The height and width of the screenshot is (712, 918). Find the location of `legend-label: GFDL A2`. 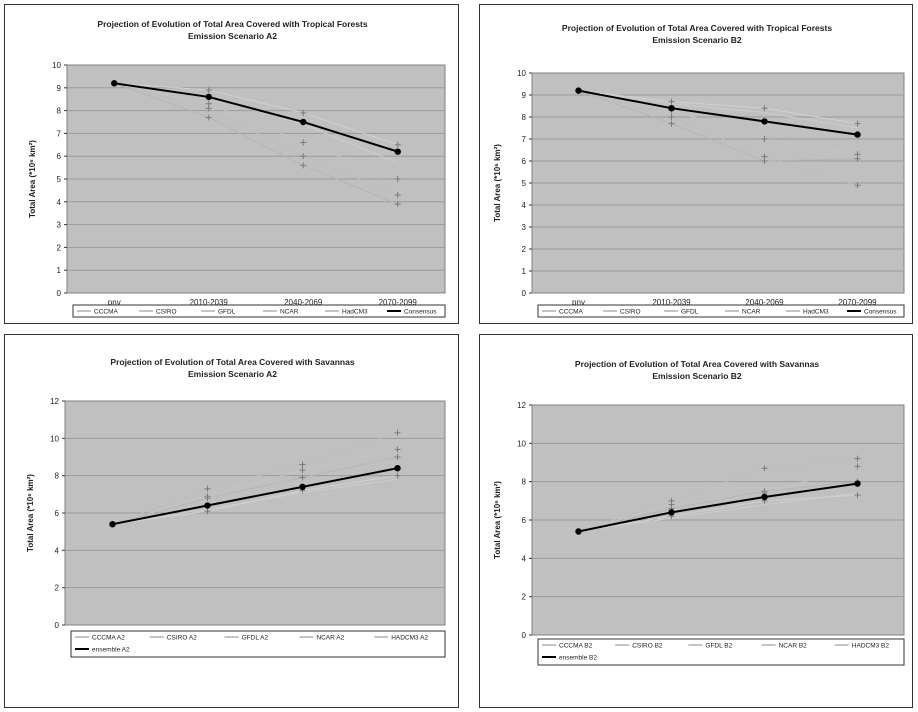

legend-label: GFDL A2 is located at coordinates (255, 638).